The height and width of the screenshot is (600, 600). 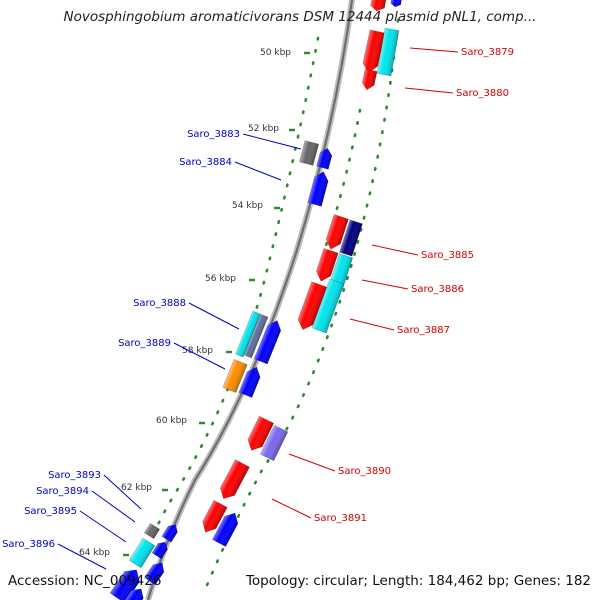 I want to click on gene-saro-3890-block, so click(x=274, y=443).